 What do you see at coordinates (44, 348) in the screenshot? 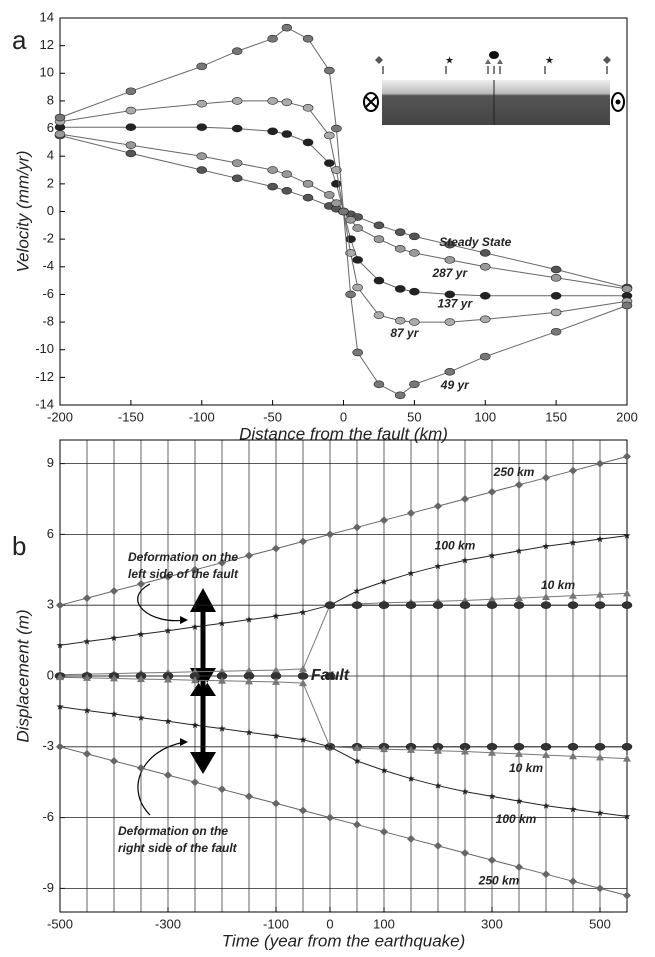
I see `y-tick-label: -10` at bounding box center [44, 348].